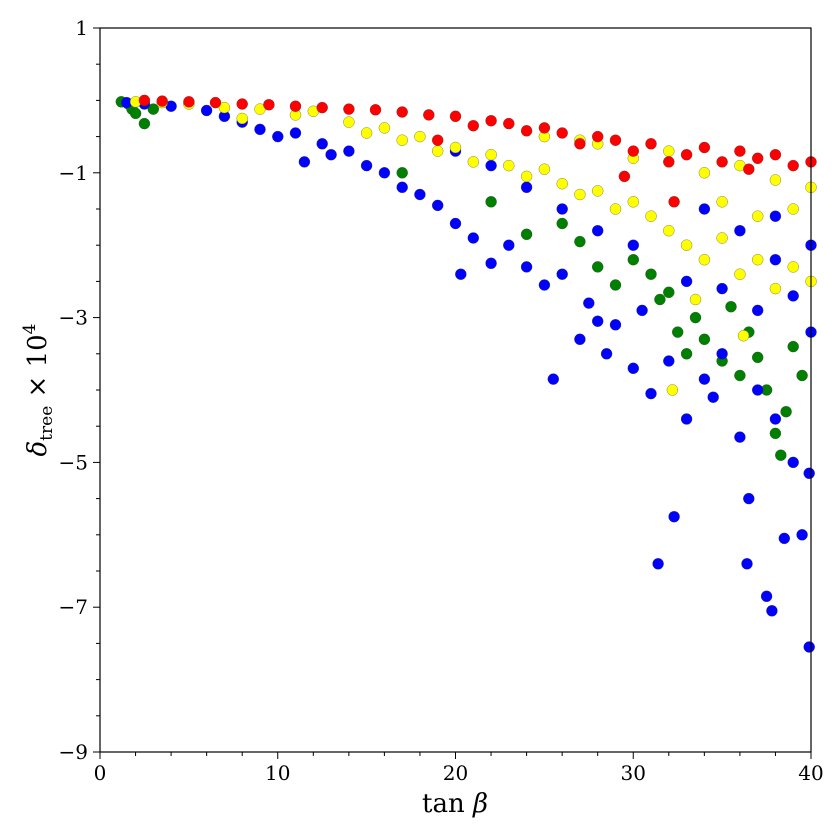  What do you see at coordinates (277, 773) in the screenshot?
I see `x-tick-label-10: 10` at bounding box center [277, 773].